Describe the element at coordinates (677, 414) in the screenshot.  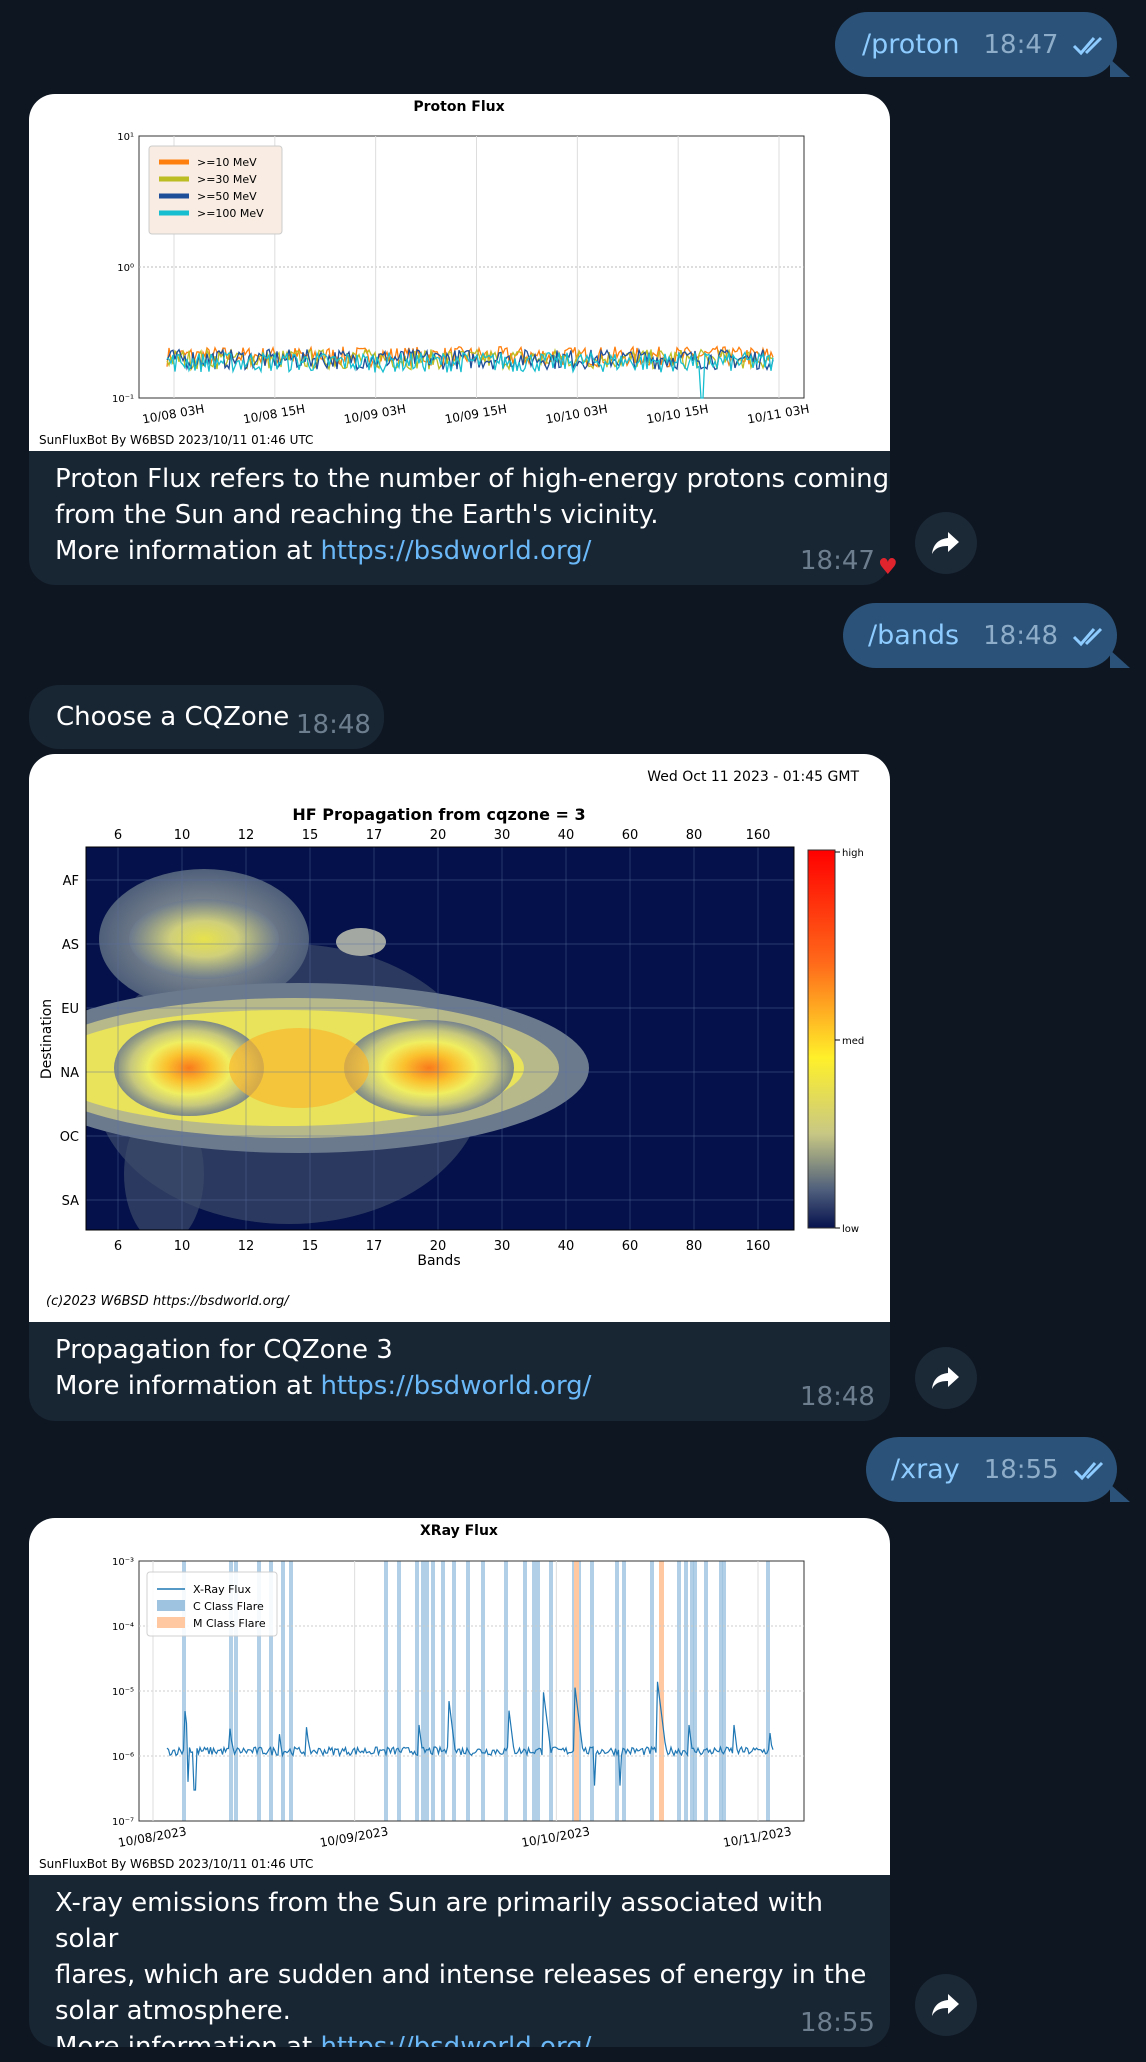
I see `x-tick-label: 10/10 15H` at that location.